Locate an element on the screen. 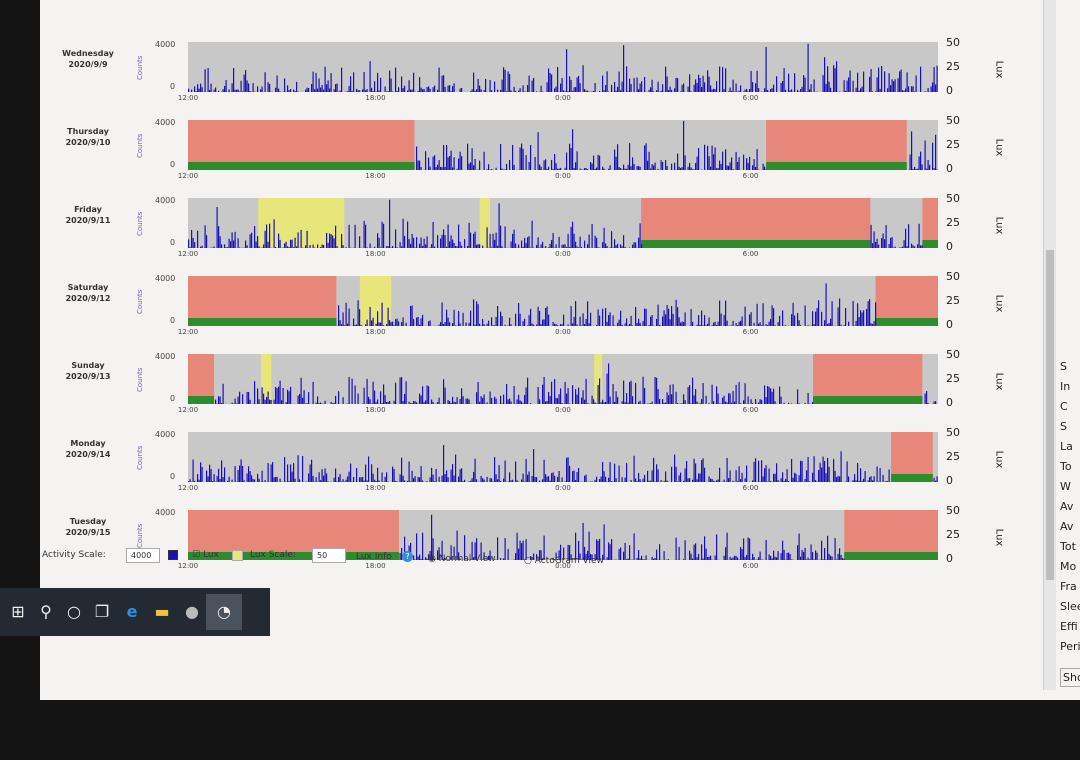  lux-scale-input: 50 is located at coordinates (329, 555).